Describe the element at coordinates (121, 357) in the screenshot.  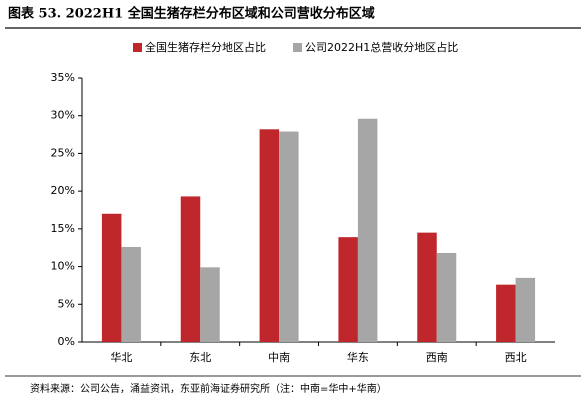
I see `x-tick-label: 华北` at that location.